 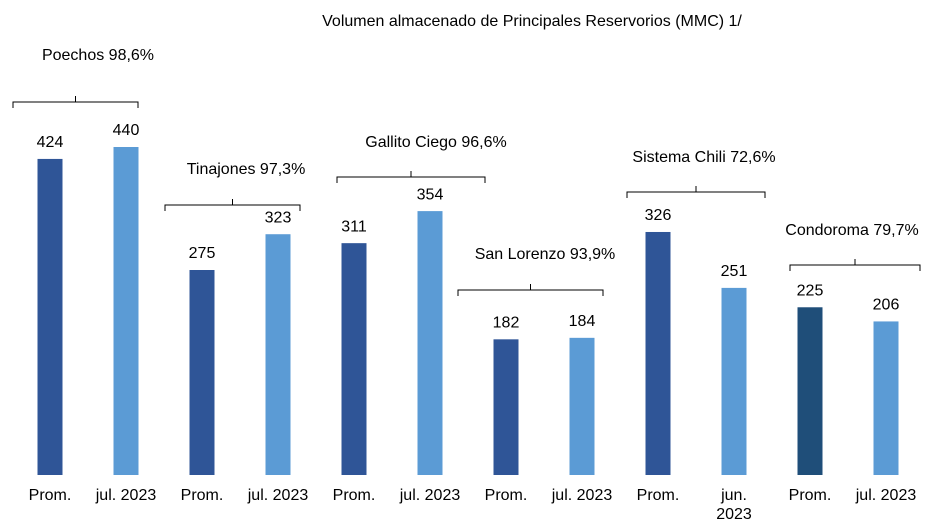 What do you see at coordinates (658, 215) in the screenshot?
I see `value-label: 326` at bounding box center [658, 215].